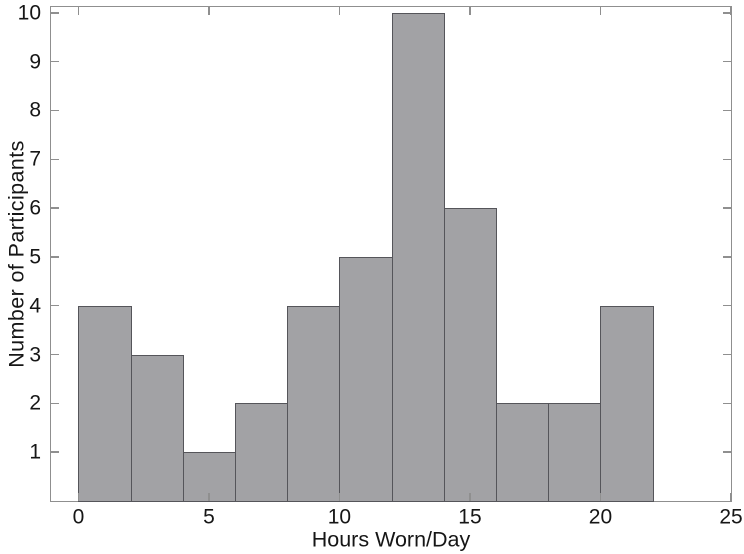 Image resolution: width=744 pixels, height=554 pixels. I want to click on y-tick-label: 9, so click(35, 62).